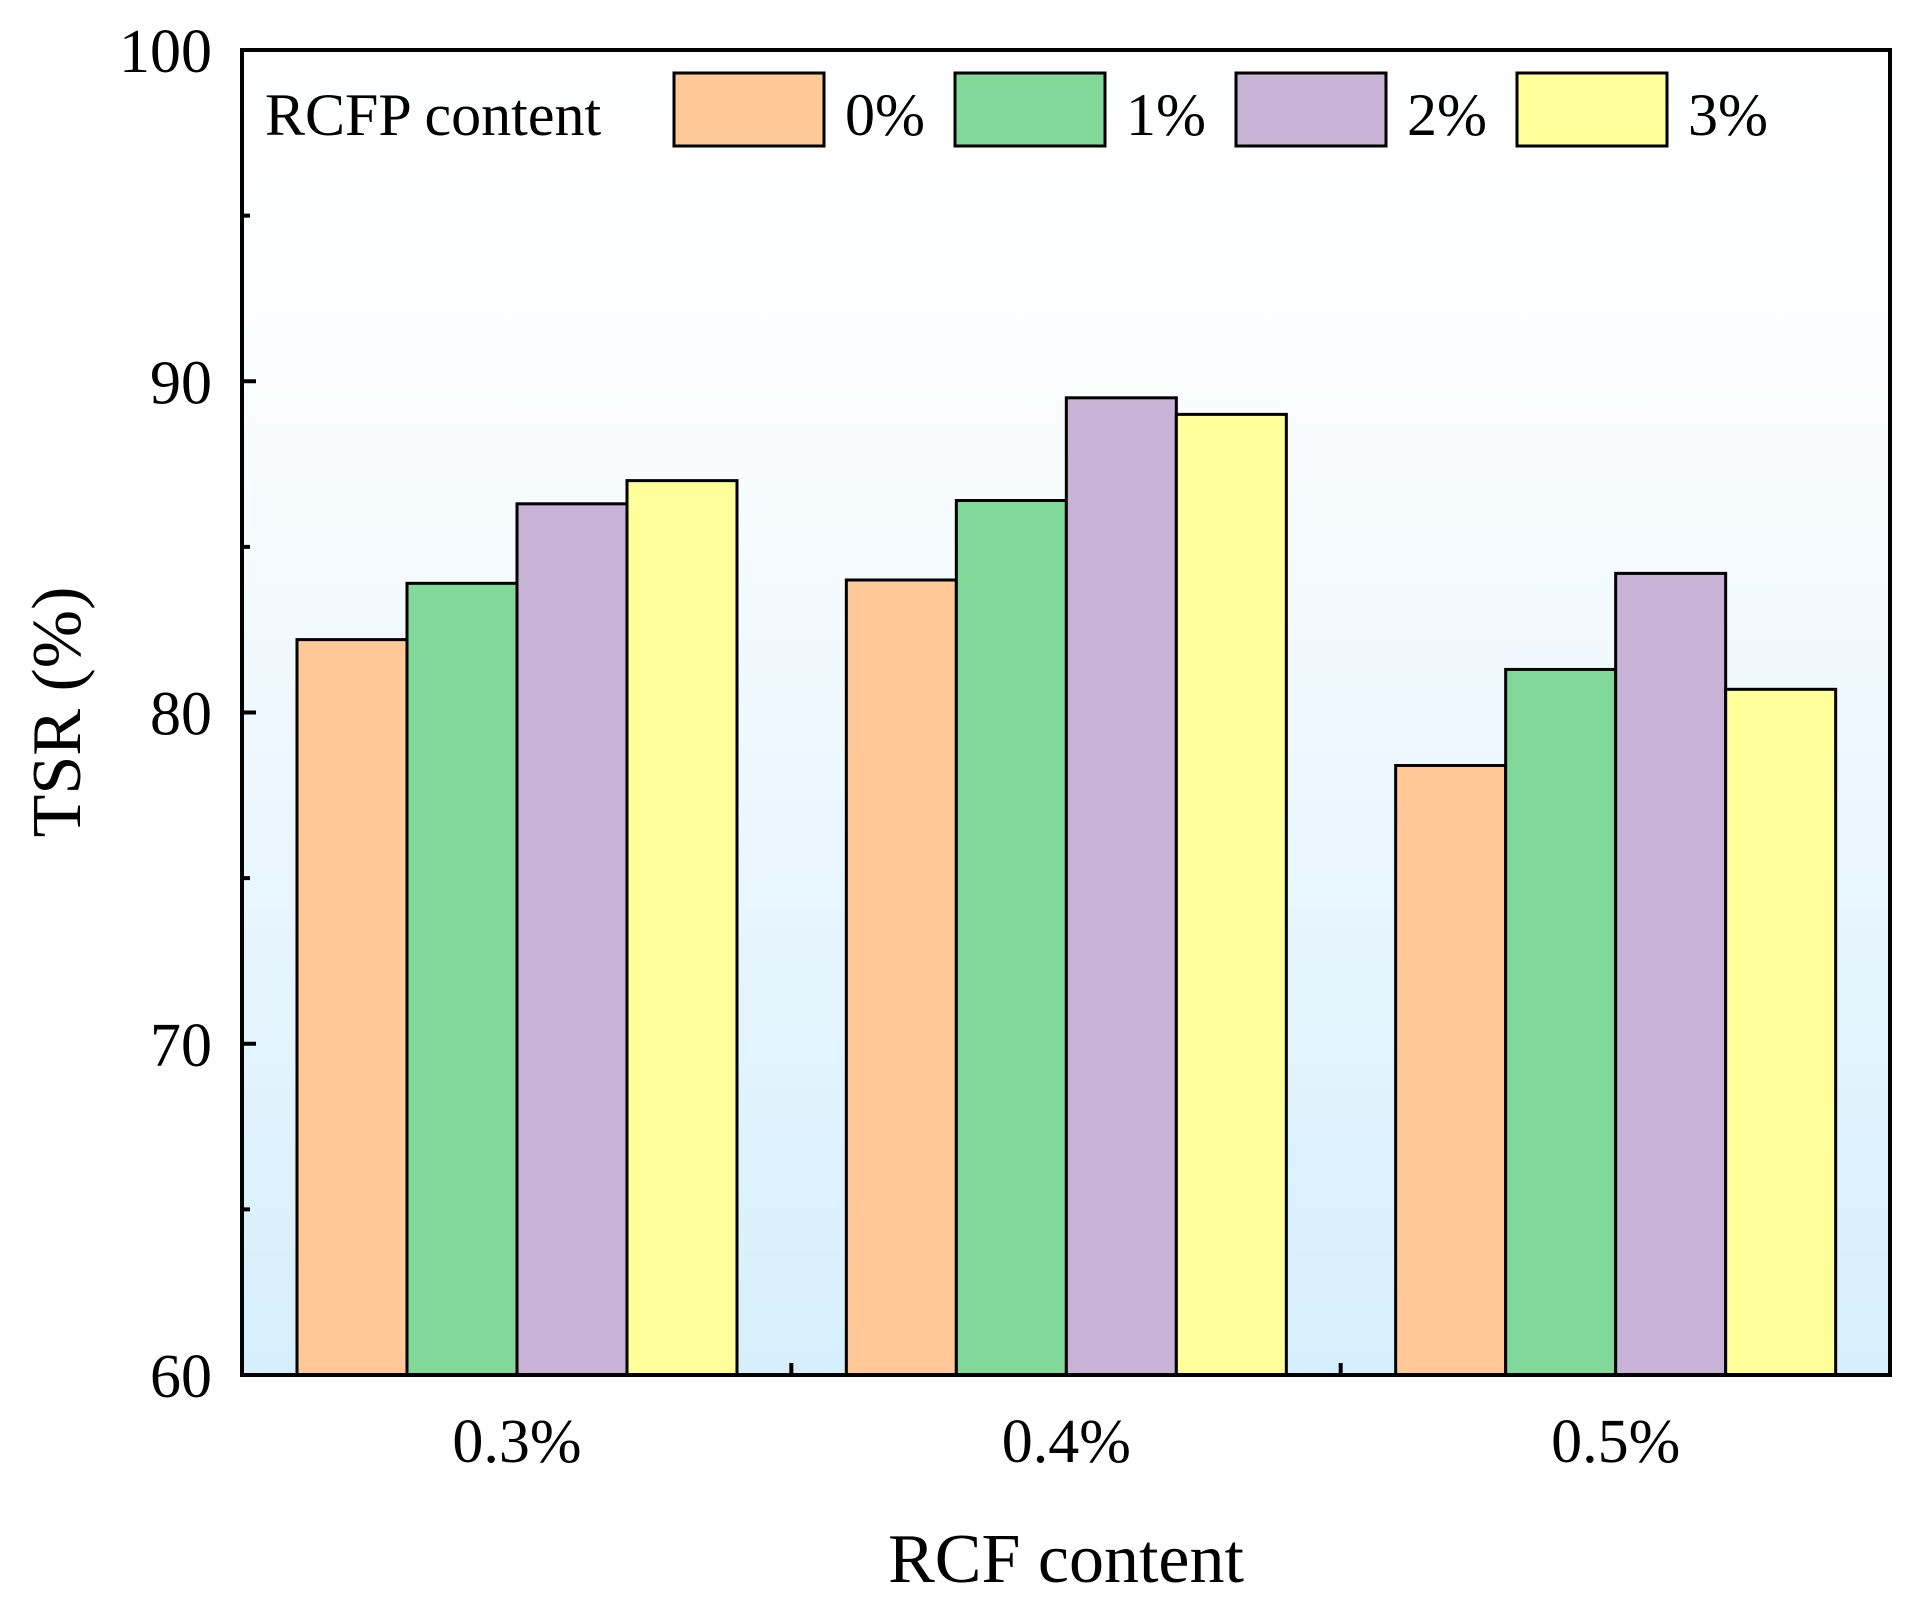 This screenshot has width=1912, height=1609. What do you see at coordinates (572, 939) in the screenshot?
I see `bar-2pct-0.3pct` at bounding box center [572, 939].